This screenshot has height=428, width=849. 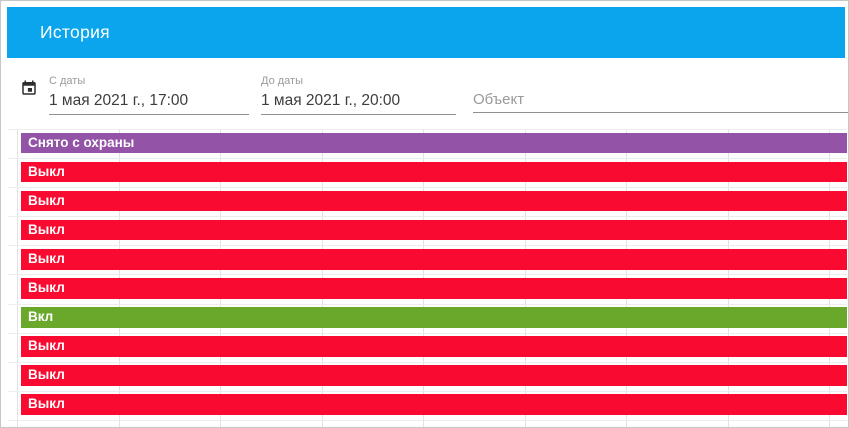 I want to click on timeline-row: Снято с охраны, so click(x=427, y=143).